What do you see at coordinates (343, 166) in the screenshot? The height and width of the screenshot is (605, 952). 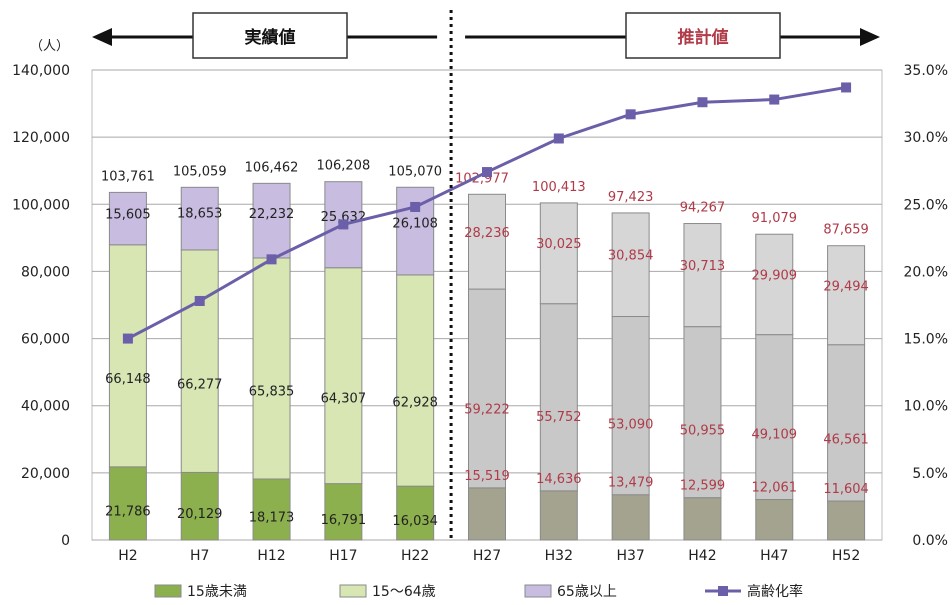 I see `total-label: 106,208` at bounding box center [343, 166].